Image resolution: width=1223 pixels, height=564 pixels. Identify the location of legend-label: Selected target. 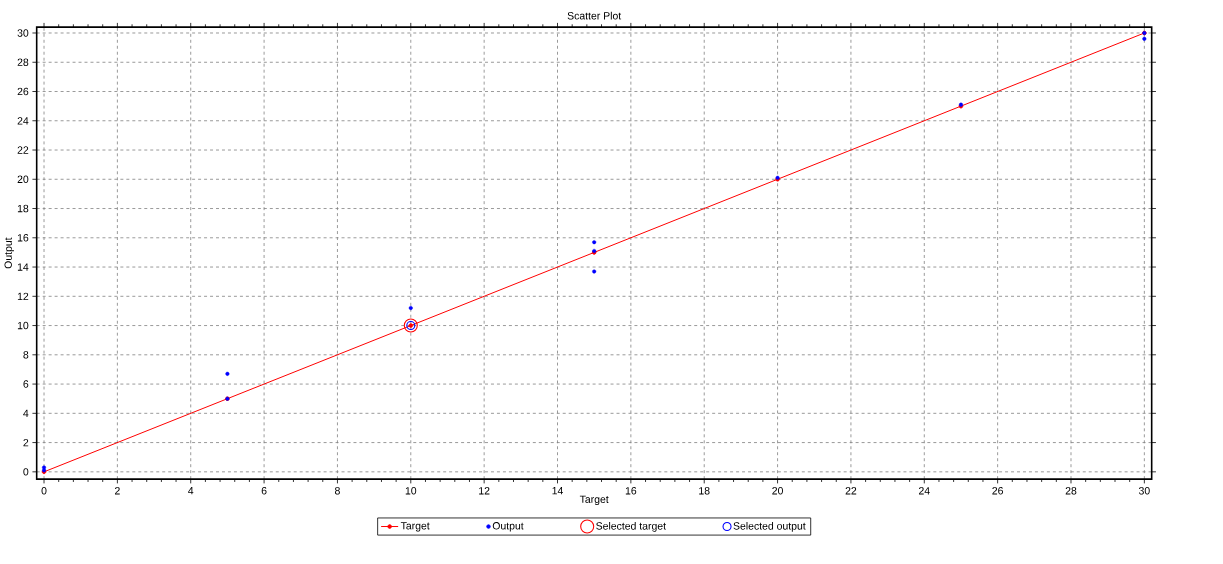
(631, 526).